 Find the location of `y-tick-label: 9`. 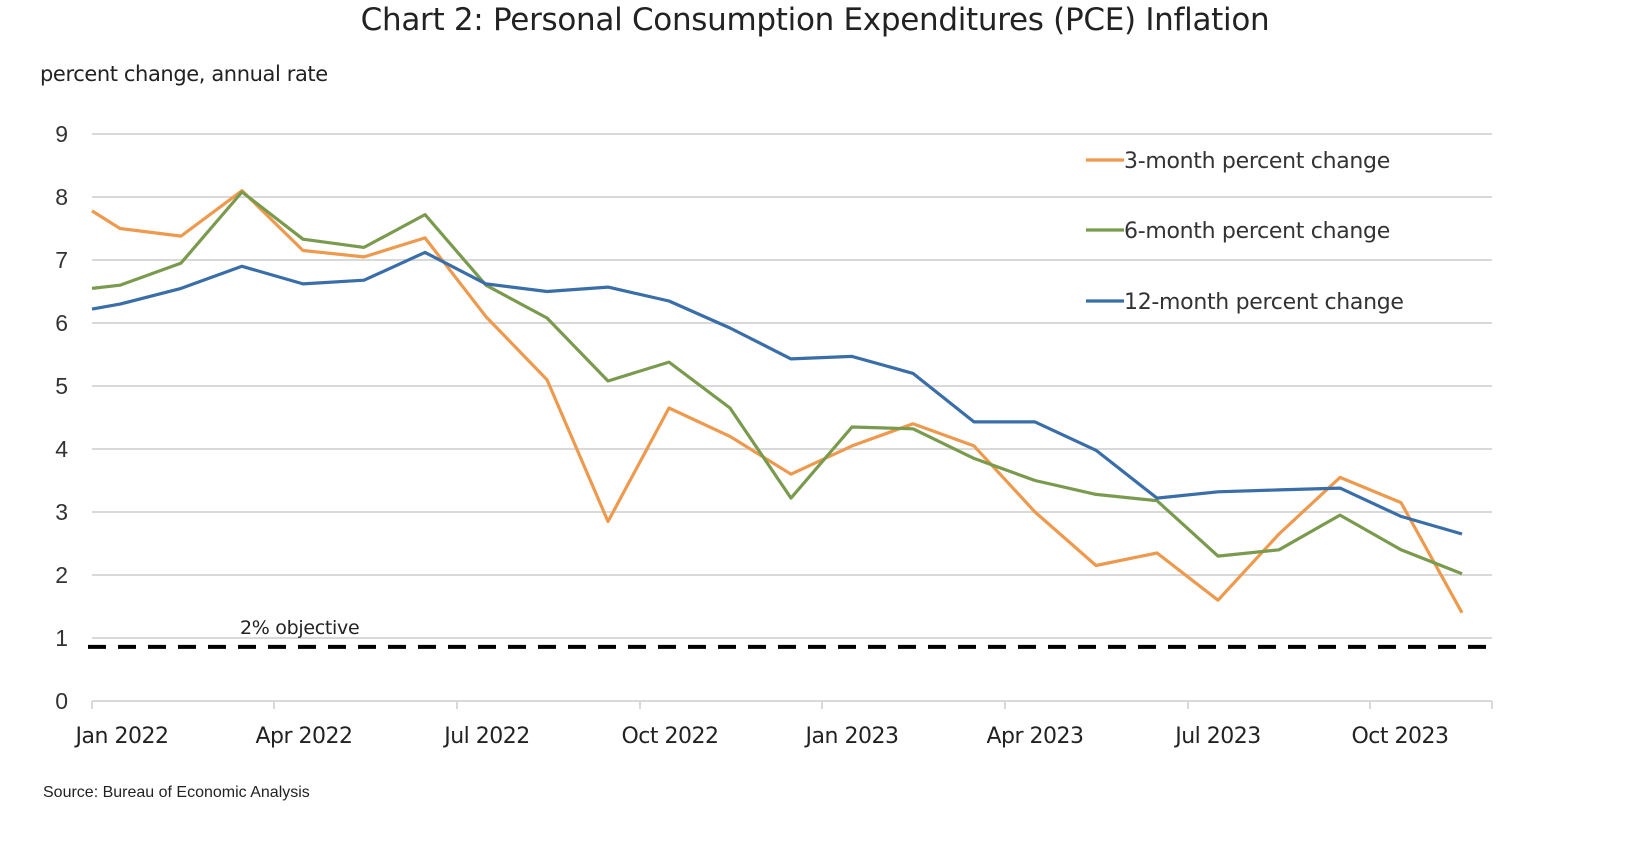

y-tick-label: 9 is located at coordinates (61, 134).